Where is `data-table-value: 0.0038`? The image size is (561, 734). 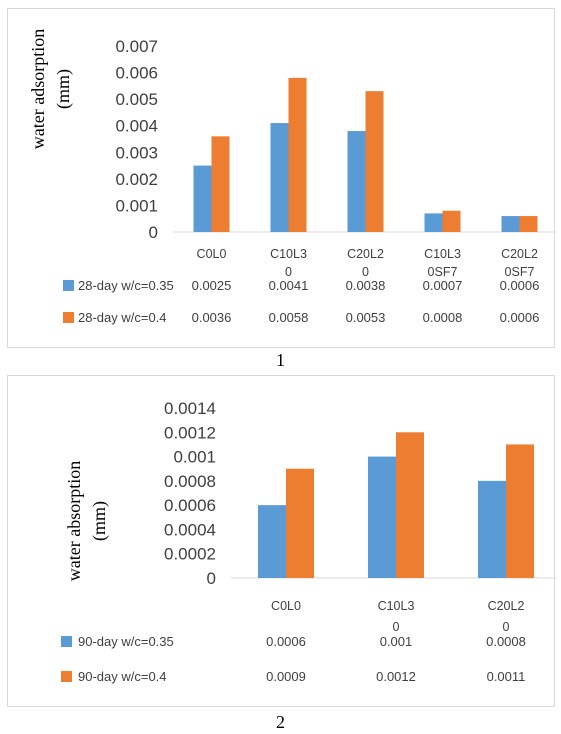
data-table-value: 0.0038 is located at coordinates (366, 285).